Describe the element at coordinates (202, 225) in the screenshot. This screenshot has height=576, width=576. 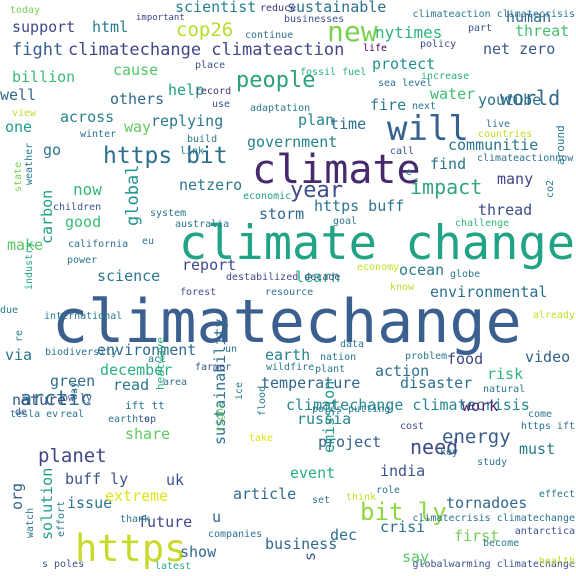
I see `cloud-word: australia` at that location.